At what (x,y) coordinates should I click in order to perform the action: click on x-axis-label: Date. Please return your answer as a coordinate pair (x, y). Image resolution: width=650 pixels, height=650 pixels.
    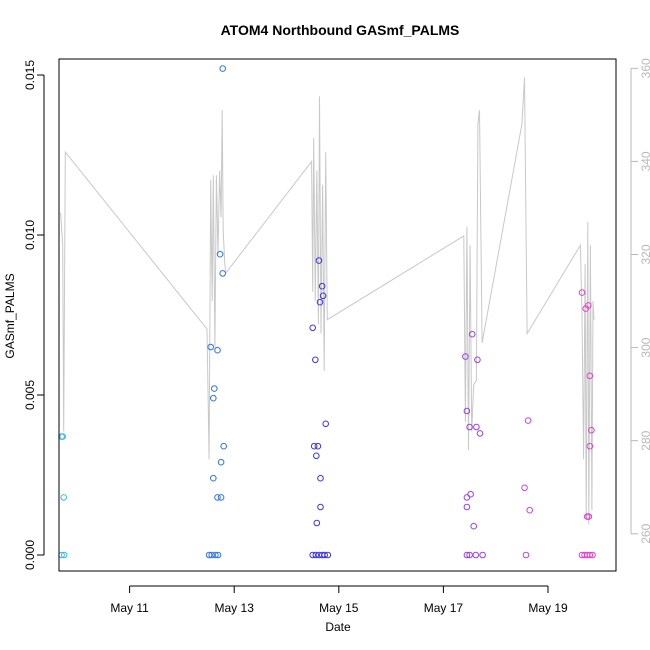
    Looking at the image, I should click on (338, 627).